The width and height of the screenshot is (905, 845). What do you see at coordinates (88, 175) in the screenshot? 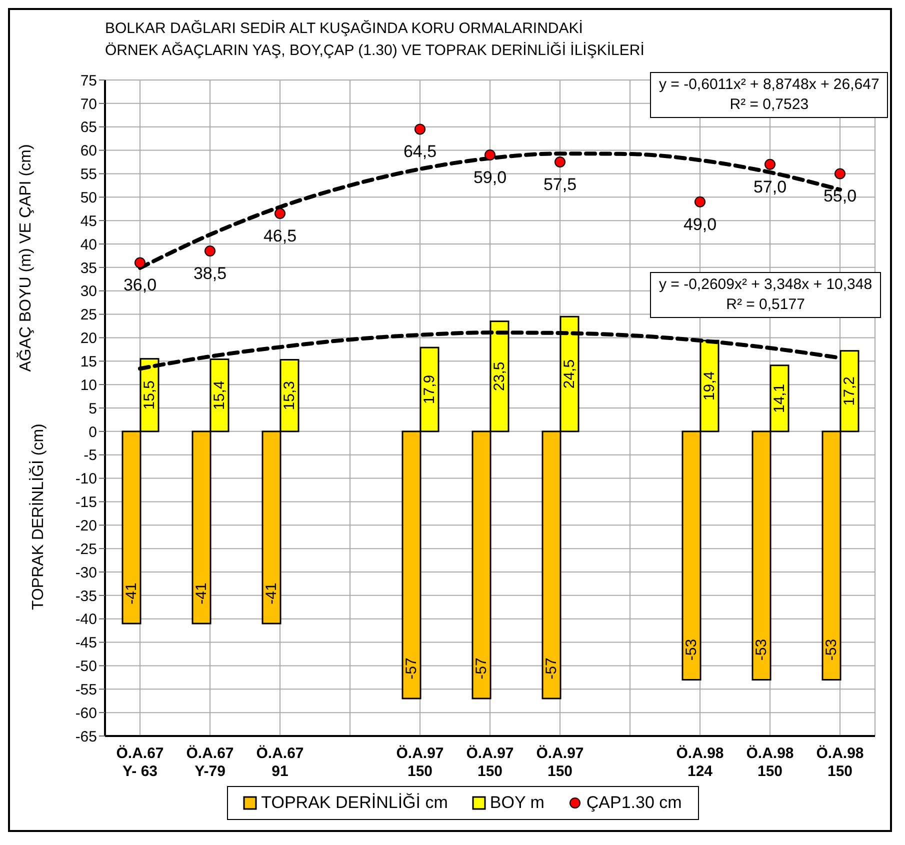
I see `y-tick-label: 55` at bounding box center [88, 175].